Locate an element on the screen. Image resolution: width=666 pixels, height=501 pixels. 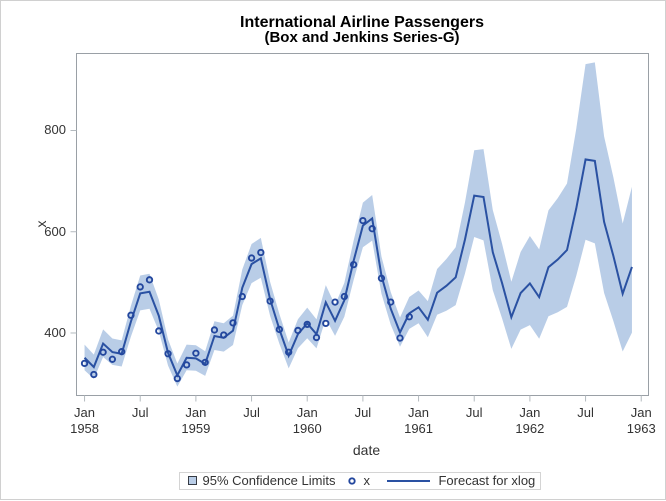
chart-title: International Airline Passengers is located at coordinates (362, 22).